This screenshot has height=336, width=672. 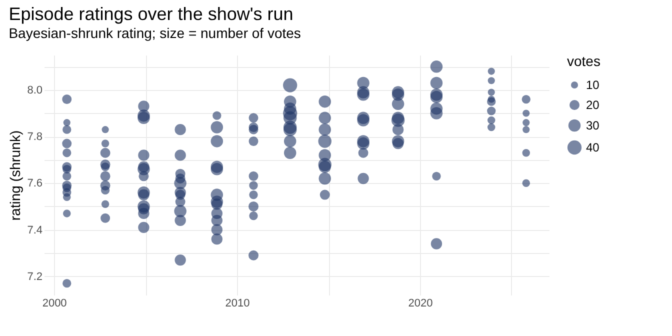 I want to click on legend-title: votes, so click(x=583, y=61).